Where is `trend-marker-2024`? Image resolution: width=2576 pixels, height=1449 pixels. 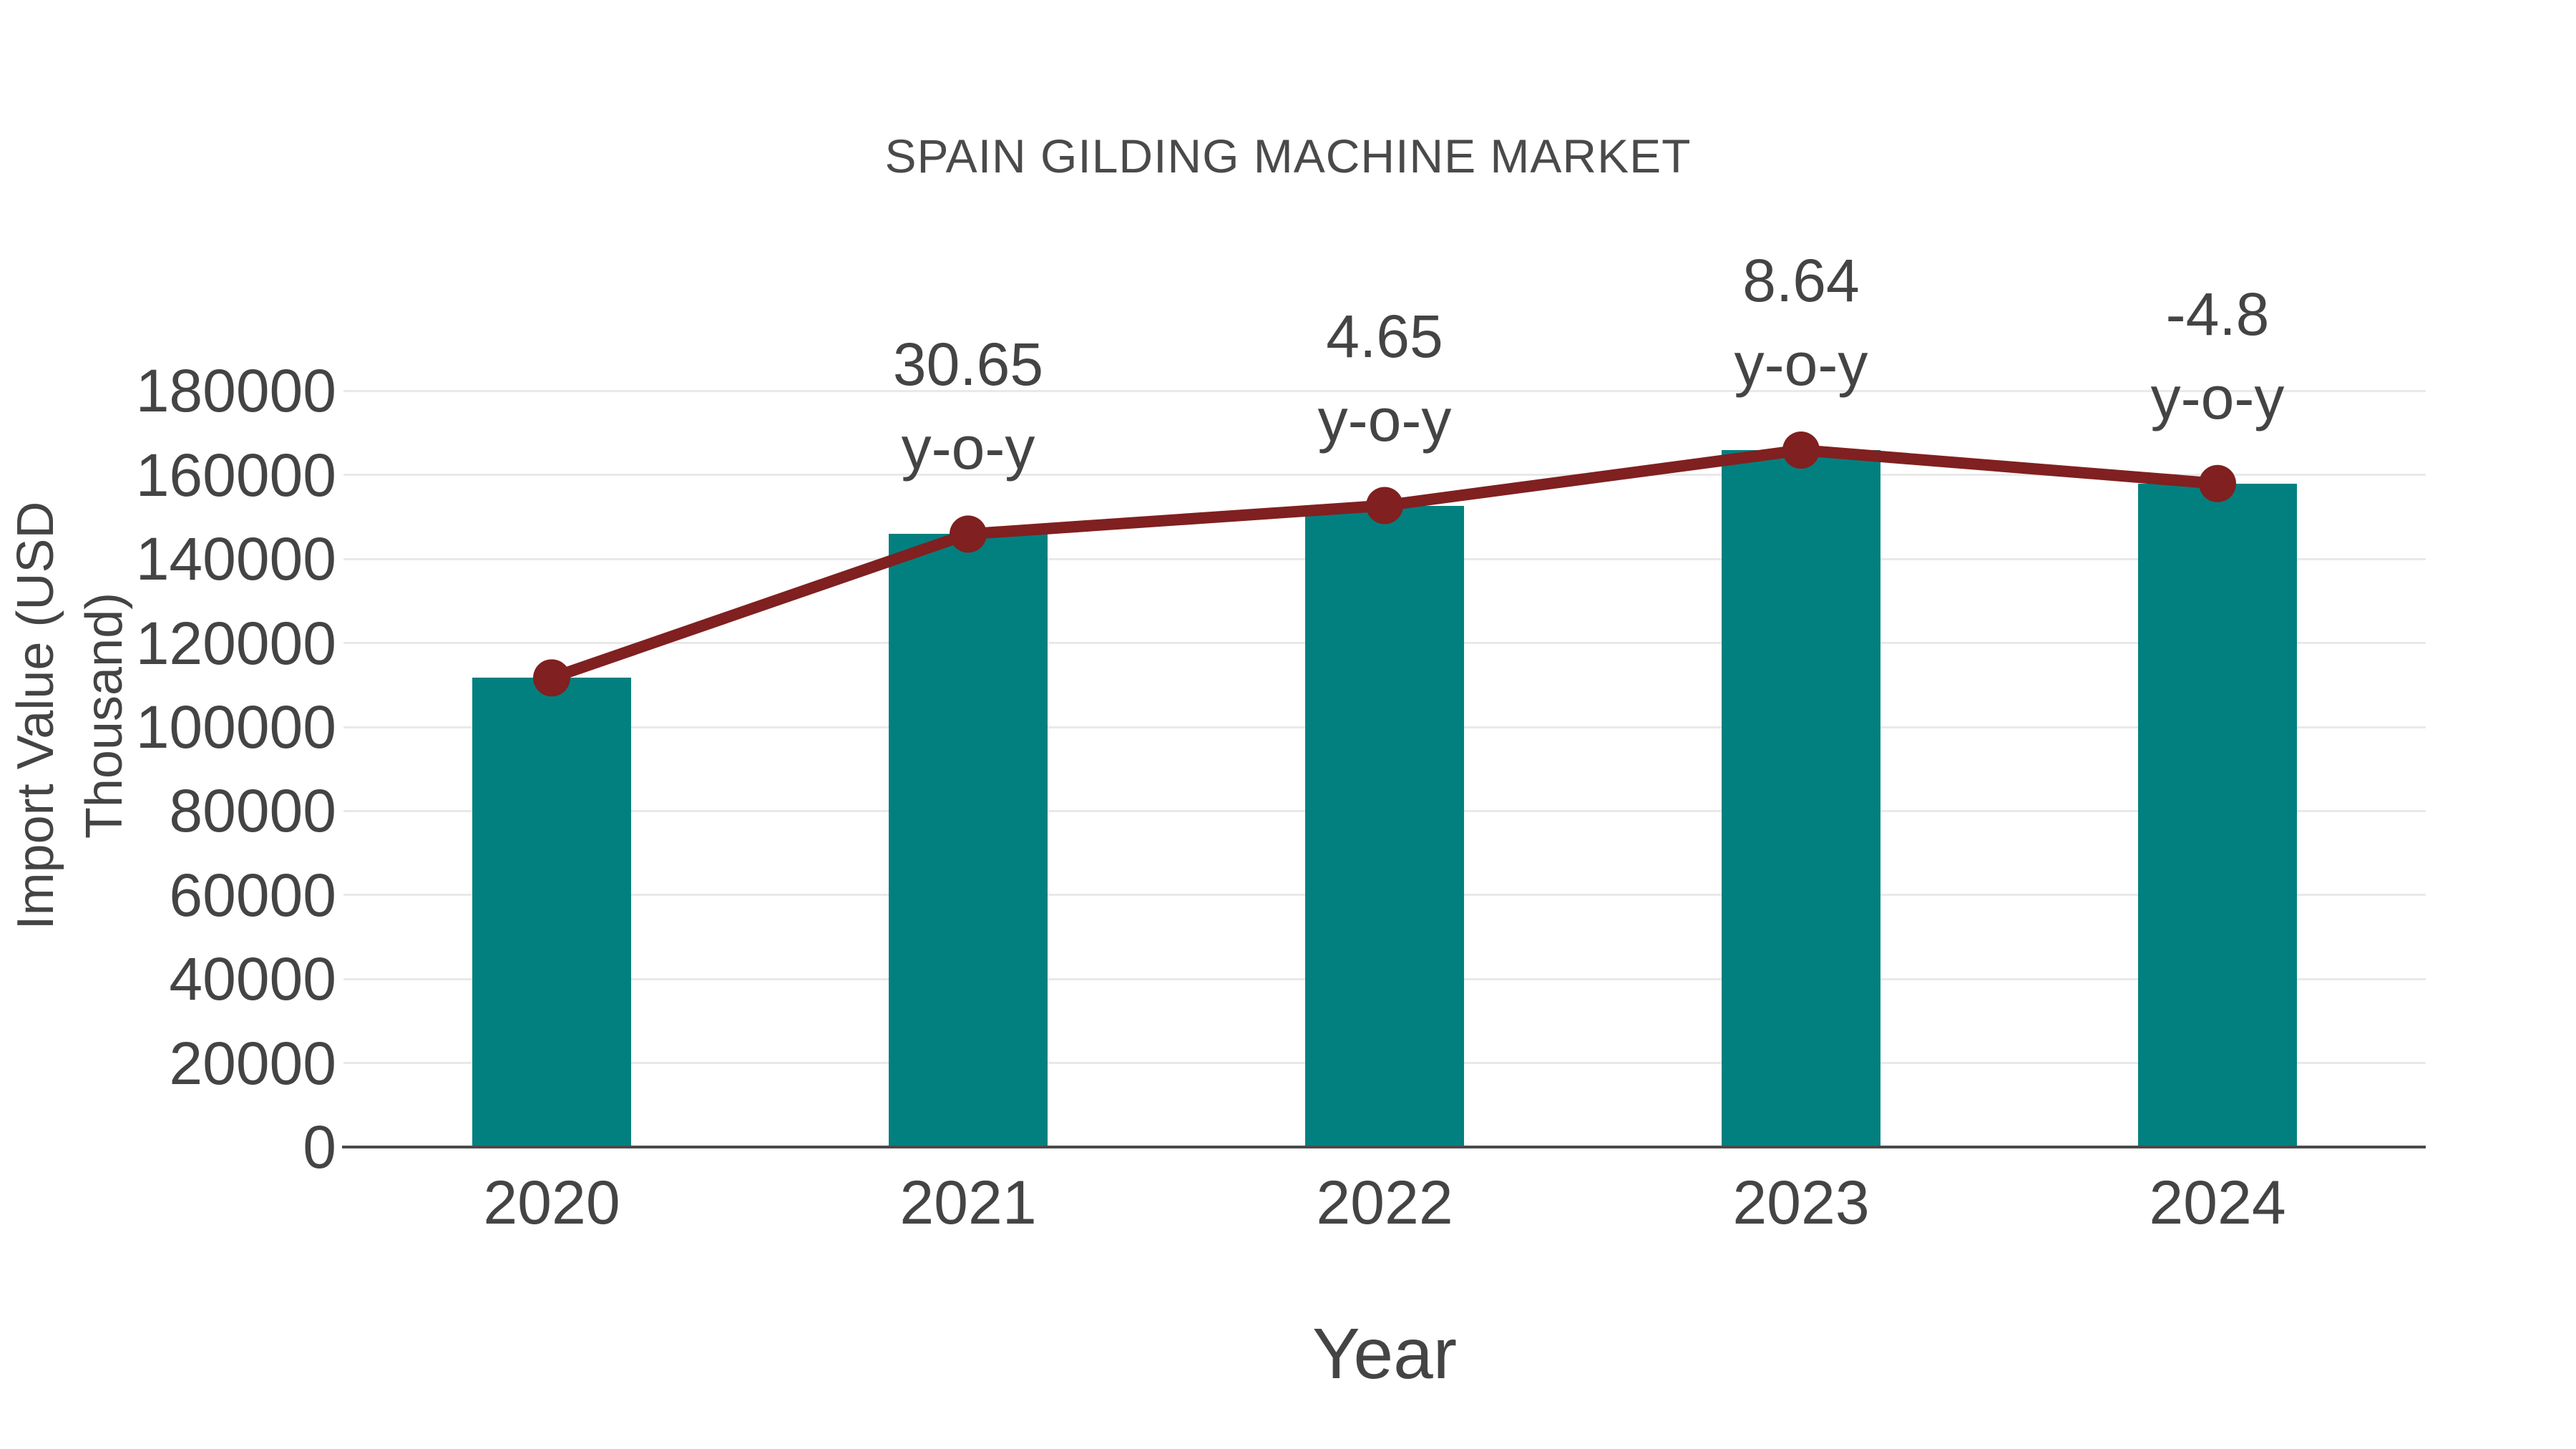
trend-marker-2024 is located at coordinates (2217, 483).